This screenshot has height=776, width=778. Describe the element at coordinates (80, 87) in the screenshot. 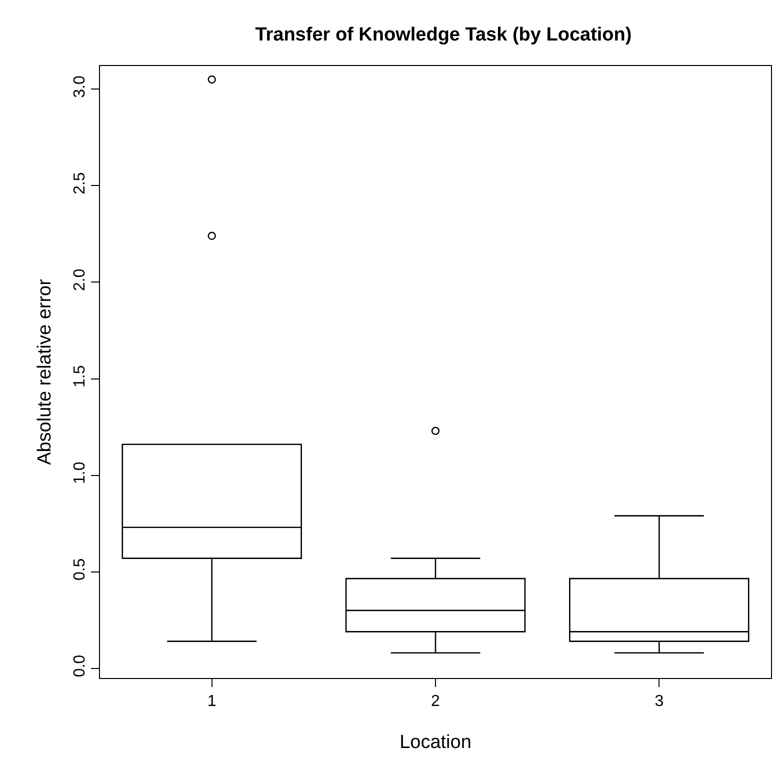

I see `y-tick-label: 3.0` at that location.